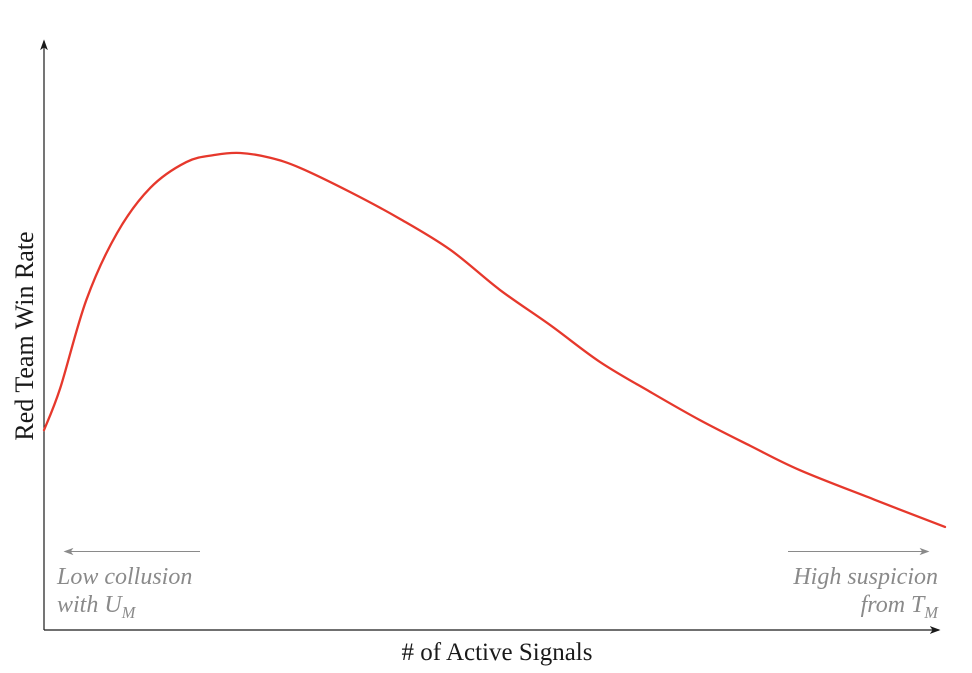 The width and height of the screenshot is (972, 673). I want to click on annotation-high-subscript: M, so click(931, 612).